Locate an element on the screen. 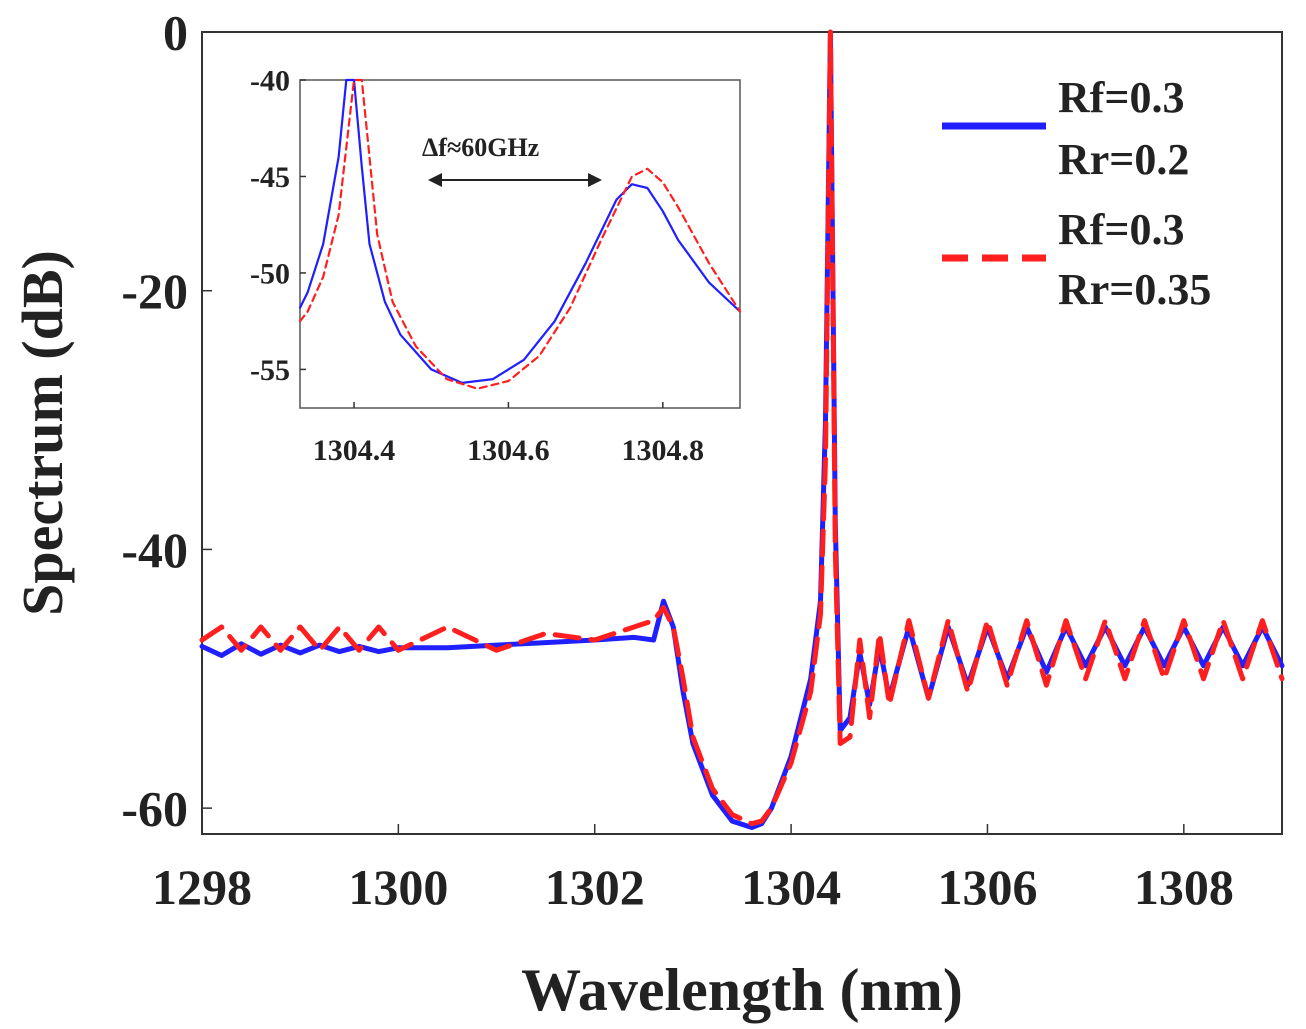 The width and height of the screenshot is (1306, 1029). legend: Rf=0.3 Rr=0.2 Rf=0.3 Rr=0.35 is located at coordinates (1076, 193).